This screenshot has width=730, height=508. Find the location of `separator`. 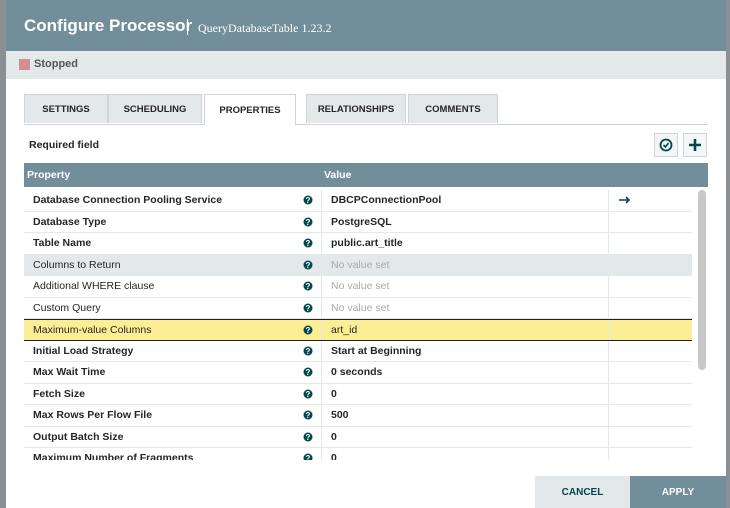

separator is located at coordinates (187, 27).